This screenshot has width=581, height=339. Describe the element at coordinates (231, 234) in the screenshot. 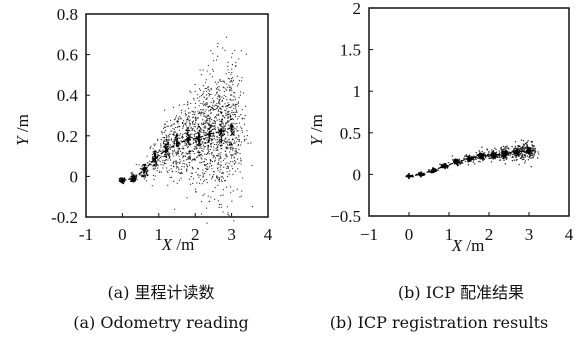

I see `panel-a-x-tick-label: 3` at that location.